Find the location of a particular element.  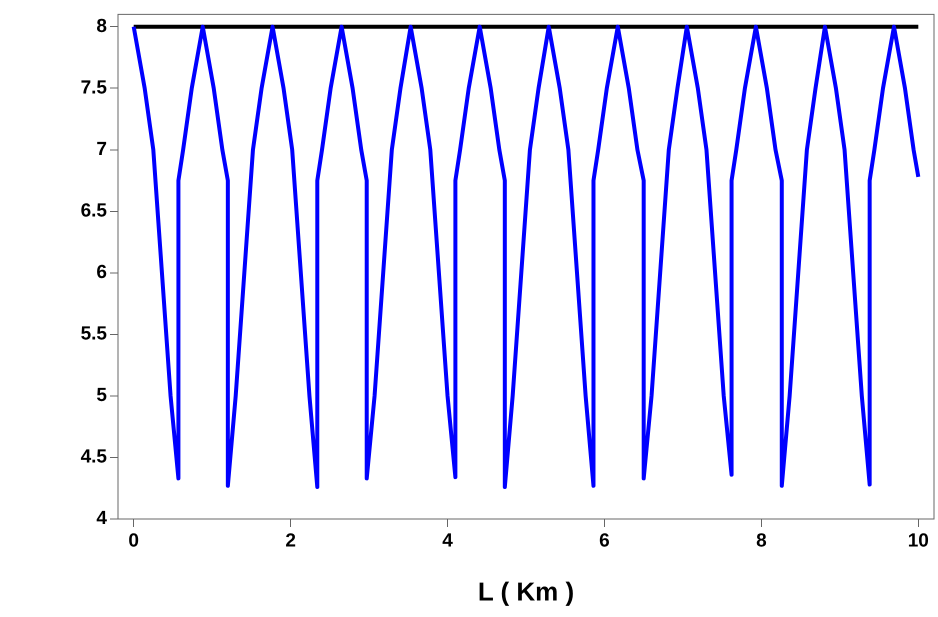

x-axis-title: L ( Km ) is located at coordinates (526, 591).